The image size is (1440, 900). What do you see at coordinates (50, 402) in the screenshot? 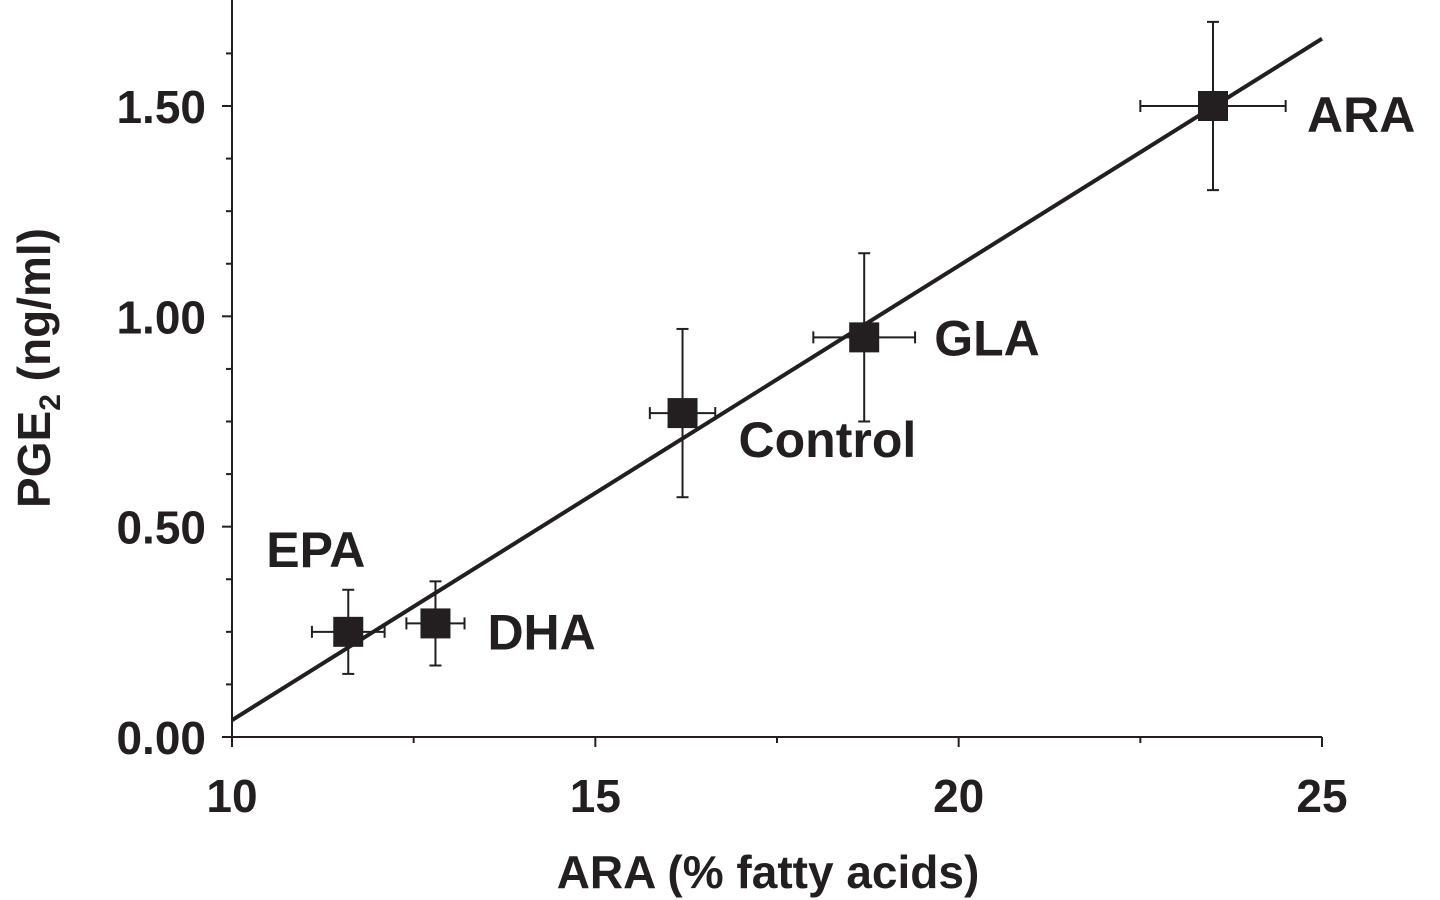
I see `y-axis-title-subscript: 2` at bounding box center [50, 402].